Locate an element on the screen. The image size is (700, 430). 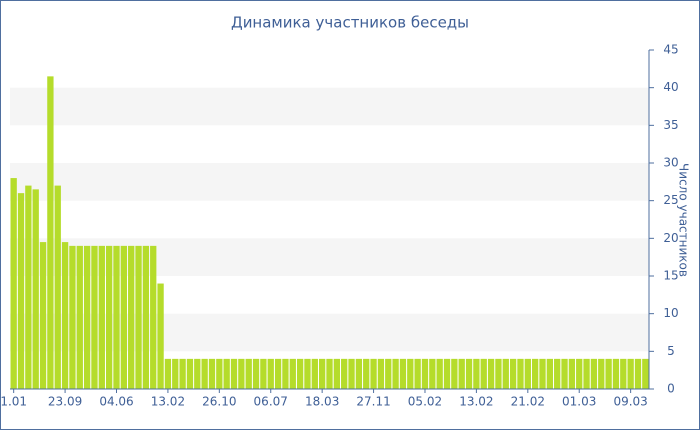
y-tick-label: 0 is located at coordinates (671, 389).